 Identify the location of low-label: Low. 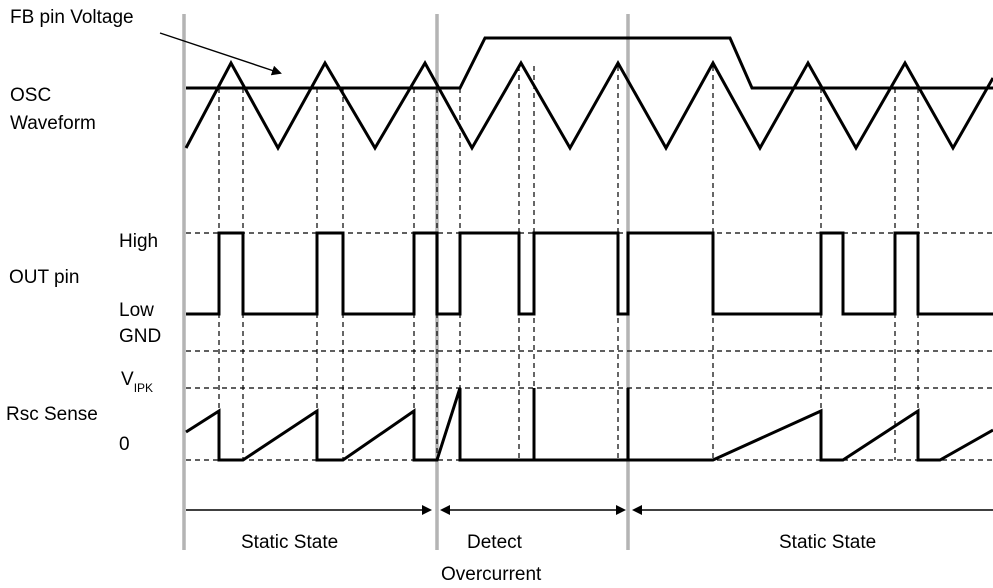
(136, 310).